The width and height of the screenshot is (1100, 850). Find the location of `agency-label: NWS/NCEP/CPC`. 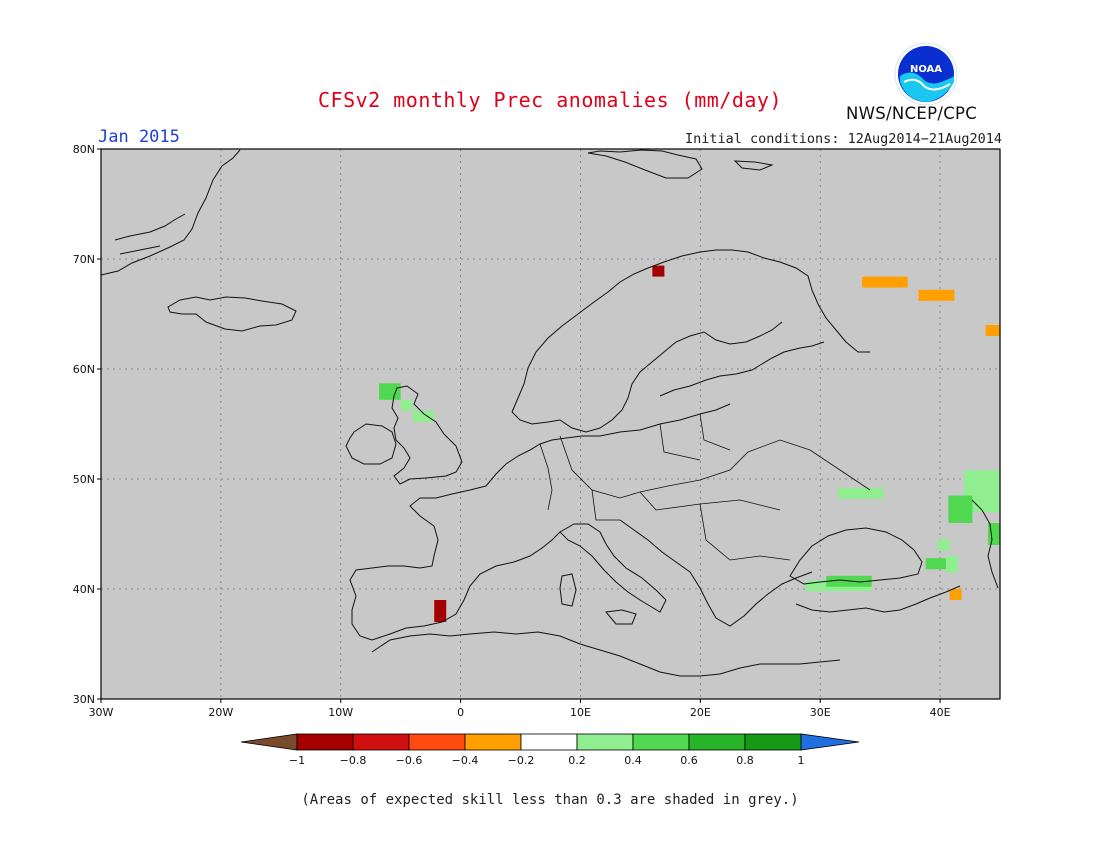

agency-label: NWS/NCEP/CPC is located at coordinates (912, 113).